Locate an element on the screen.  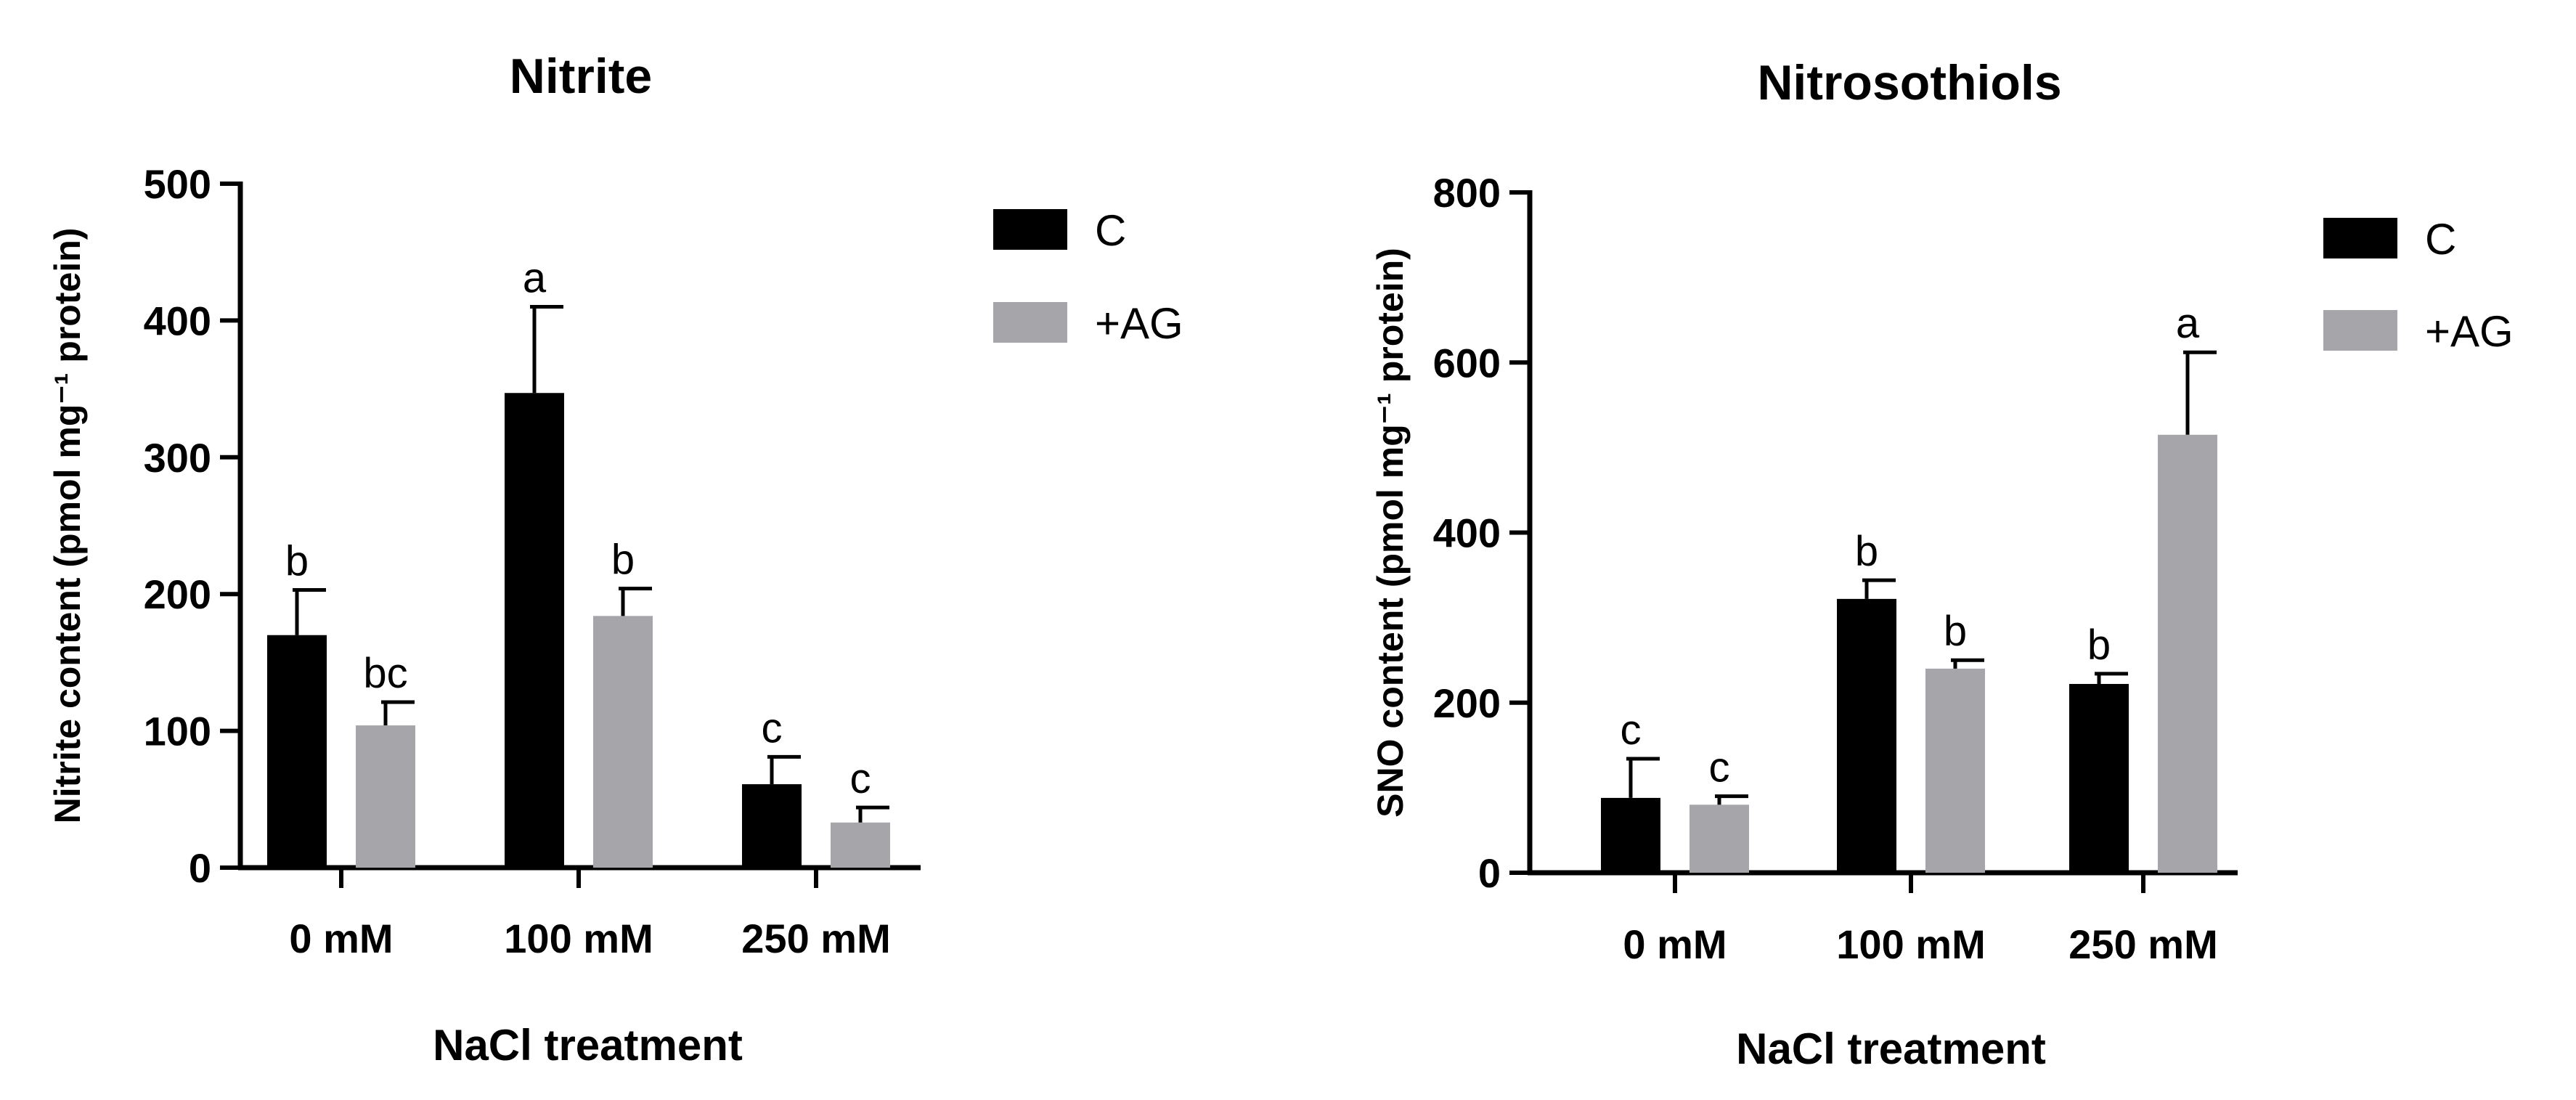
y-axis-label: SNO content (pmol mg⁻¹ protein) is located at coordinates (1390, 533).